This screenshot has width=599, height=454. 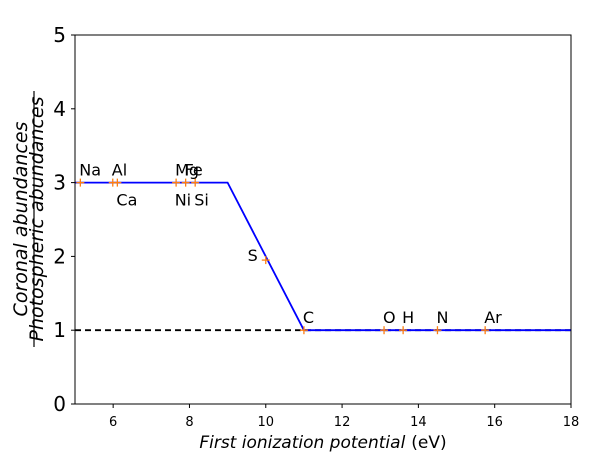 I want to click on data-point-marker-si, so click(x=195, y=182).